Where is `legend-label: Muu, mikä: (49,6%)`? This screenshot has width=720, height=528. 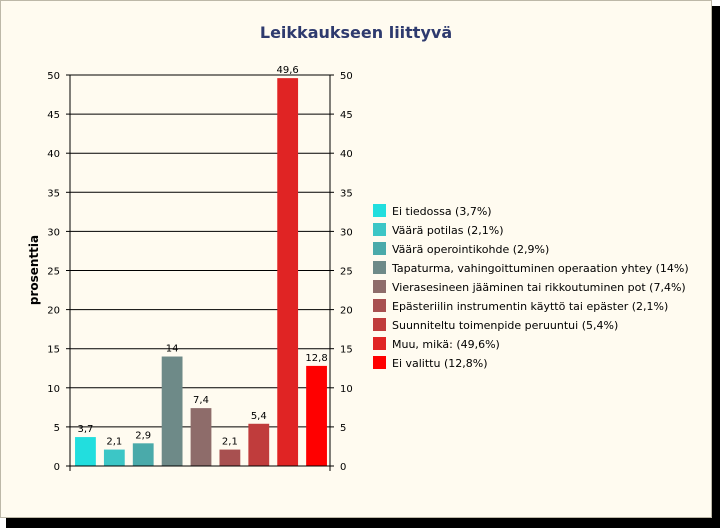 legend-label: Muu, mikä: (49,6%) is located at coordinates (446, 344).